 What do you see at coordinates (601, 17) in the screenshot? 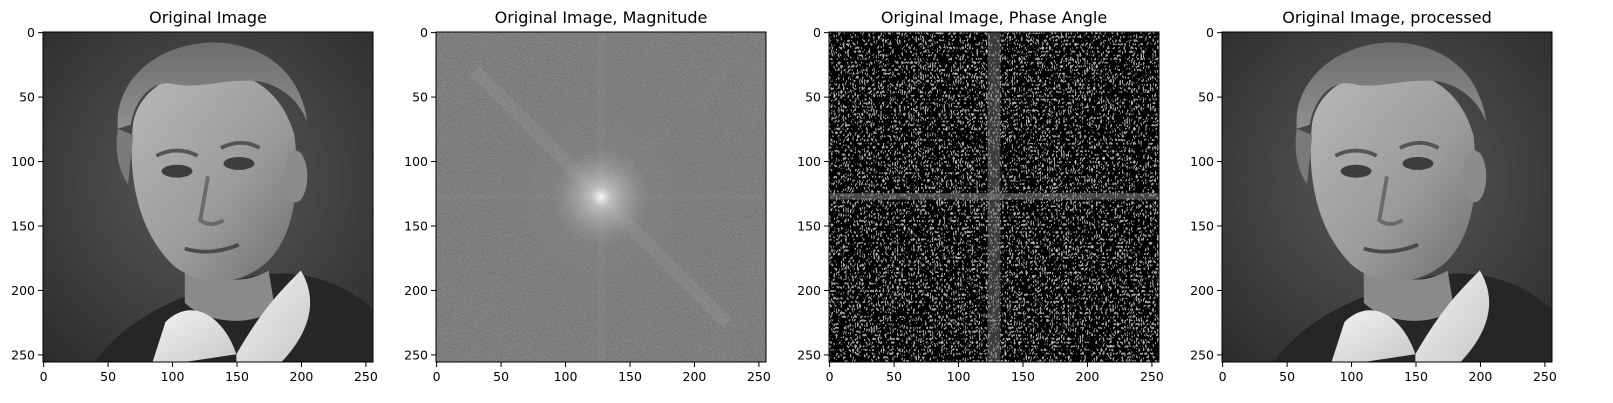
I see `panel-title-magnitude: Original Image, Magnitude` at bounding box center [601, 17].